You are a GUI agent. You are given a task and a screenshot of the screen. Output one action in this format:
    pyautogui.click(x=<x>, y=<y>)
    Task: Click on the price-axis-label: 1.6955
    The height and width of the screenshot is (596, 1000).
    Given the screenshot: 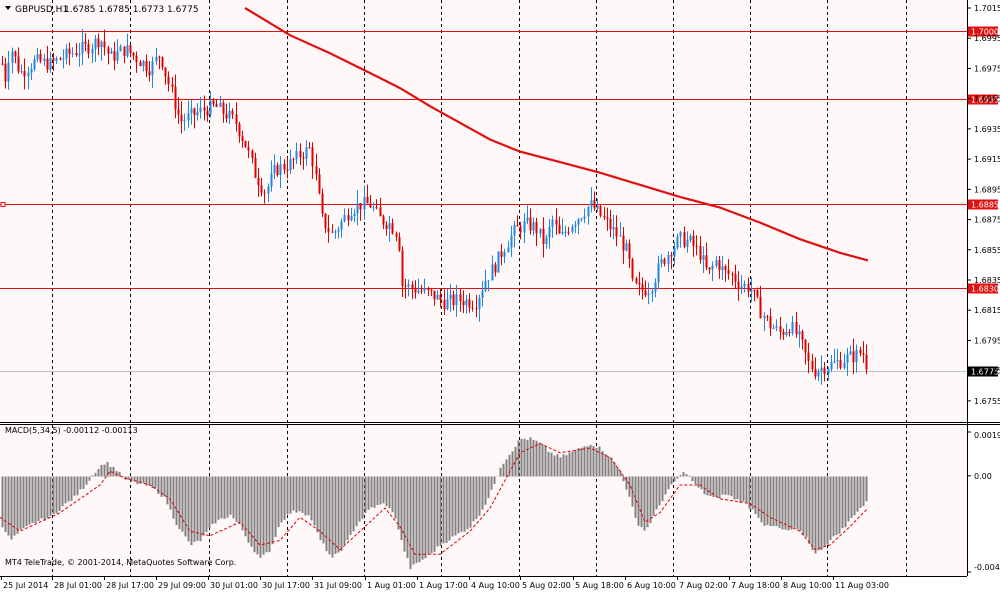 What is the action you would take?
    pyautogui.click(x=987, y=99)
    